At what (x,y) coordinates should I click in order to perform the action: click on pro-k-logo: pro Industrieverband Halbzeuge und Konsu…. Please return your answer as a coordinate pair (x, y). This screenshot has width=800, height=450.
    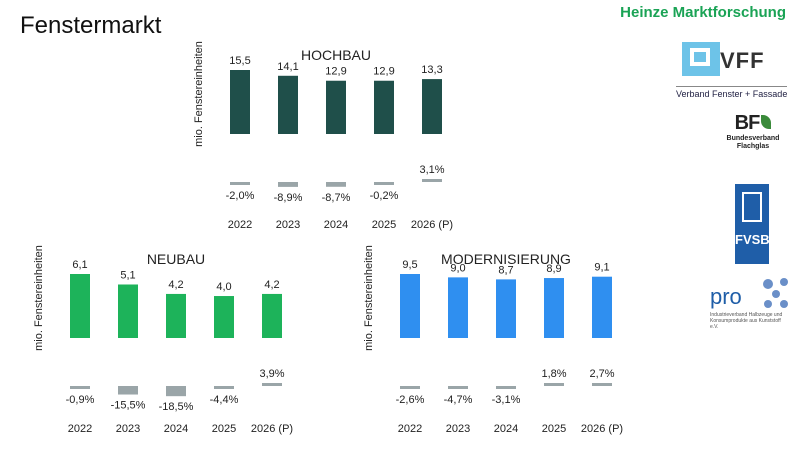
    Looking at the image, I should click on (750, 311).